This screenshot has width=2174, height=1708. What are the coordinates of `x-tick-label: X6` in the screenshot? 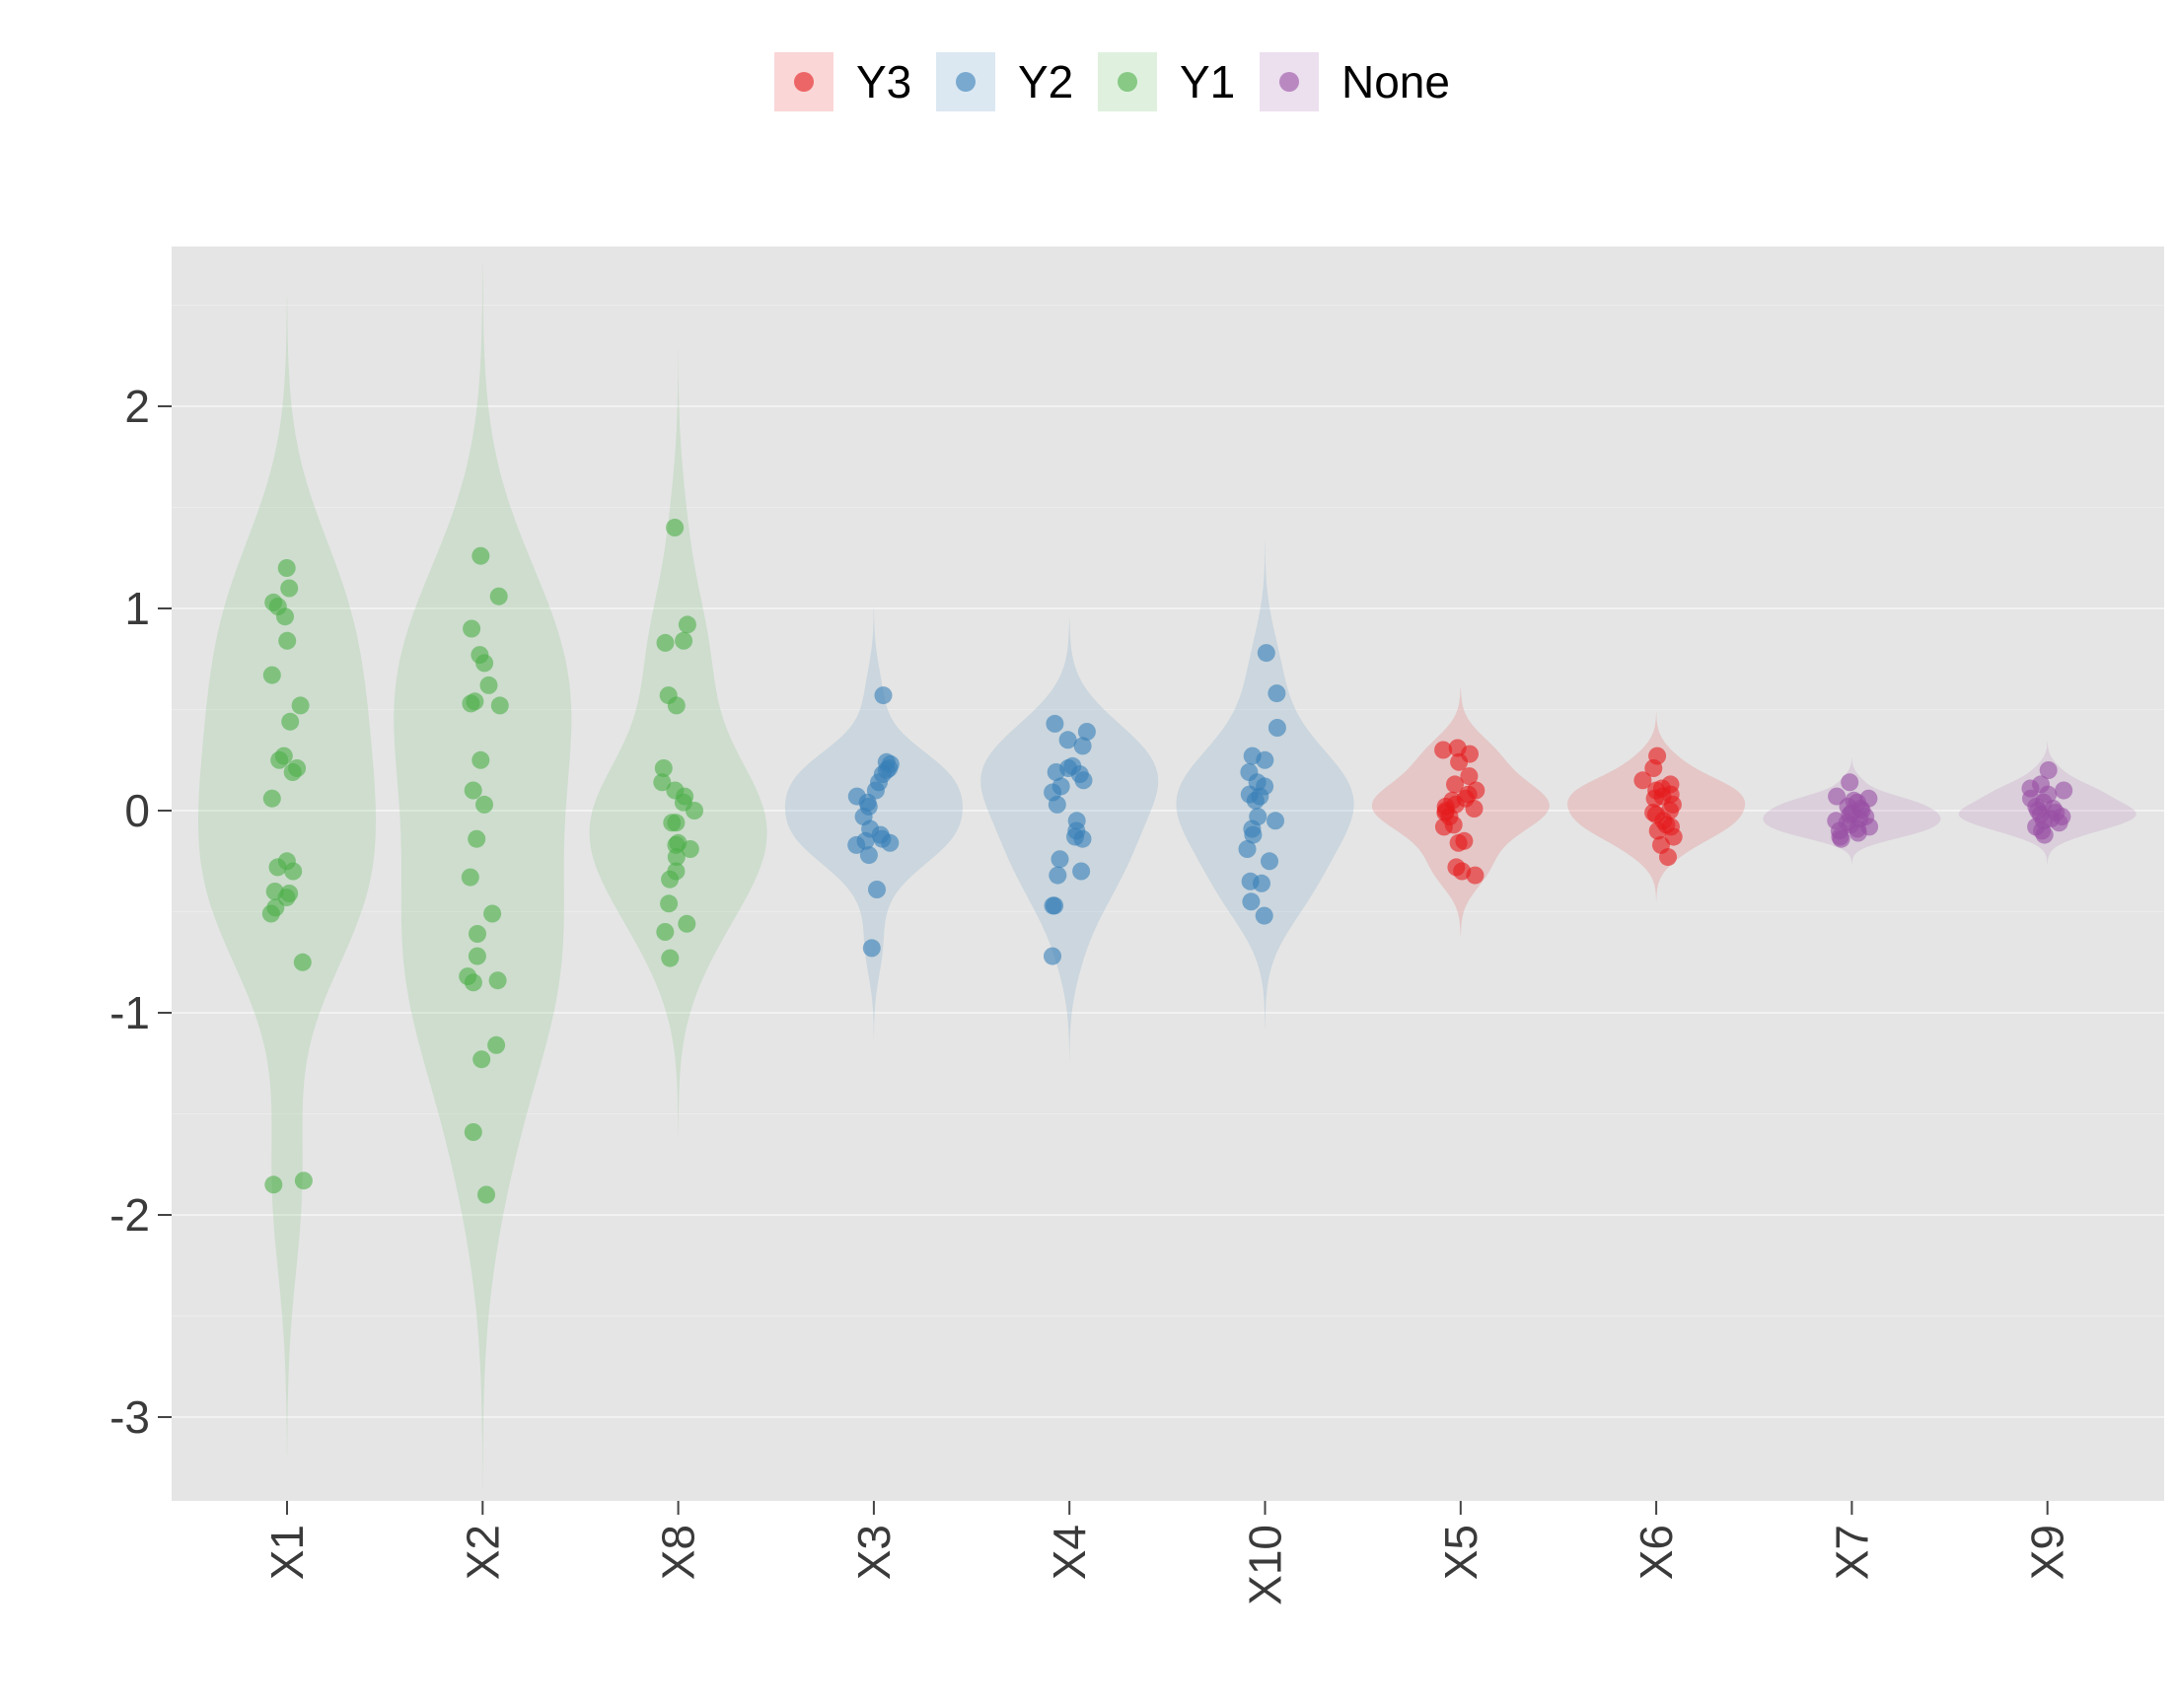 It's located at (1656, 1552).